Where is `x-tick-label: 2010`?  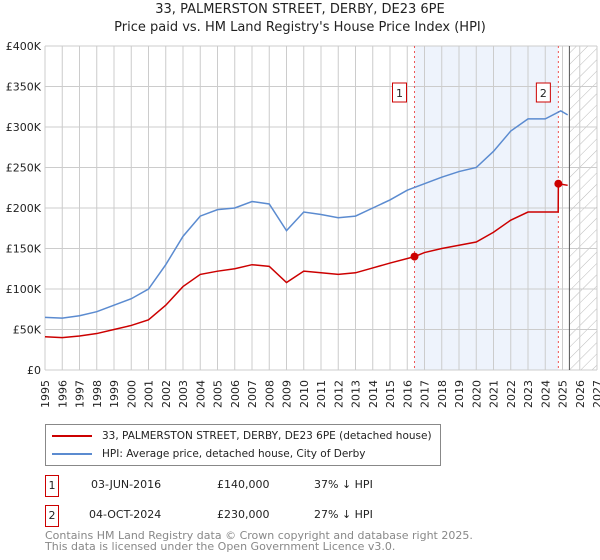 x-tick-label: 2010 is located at coordinates (304, 394).